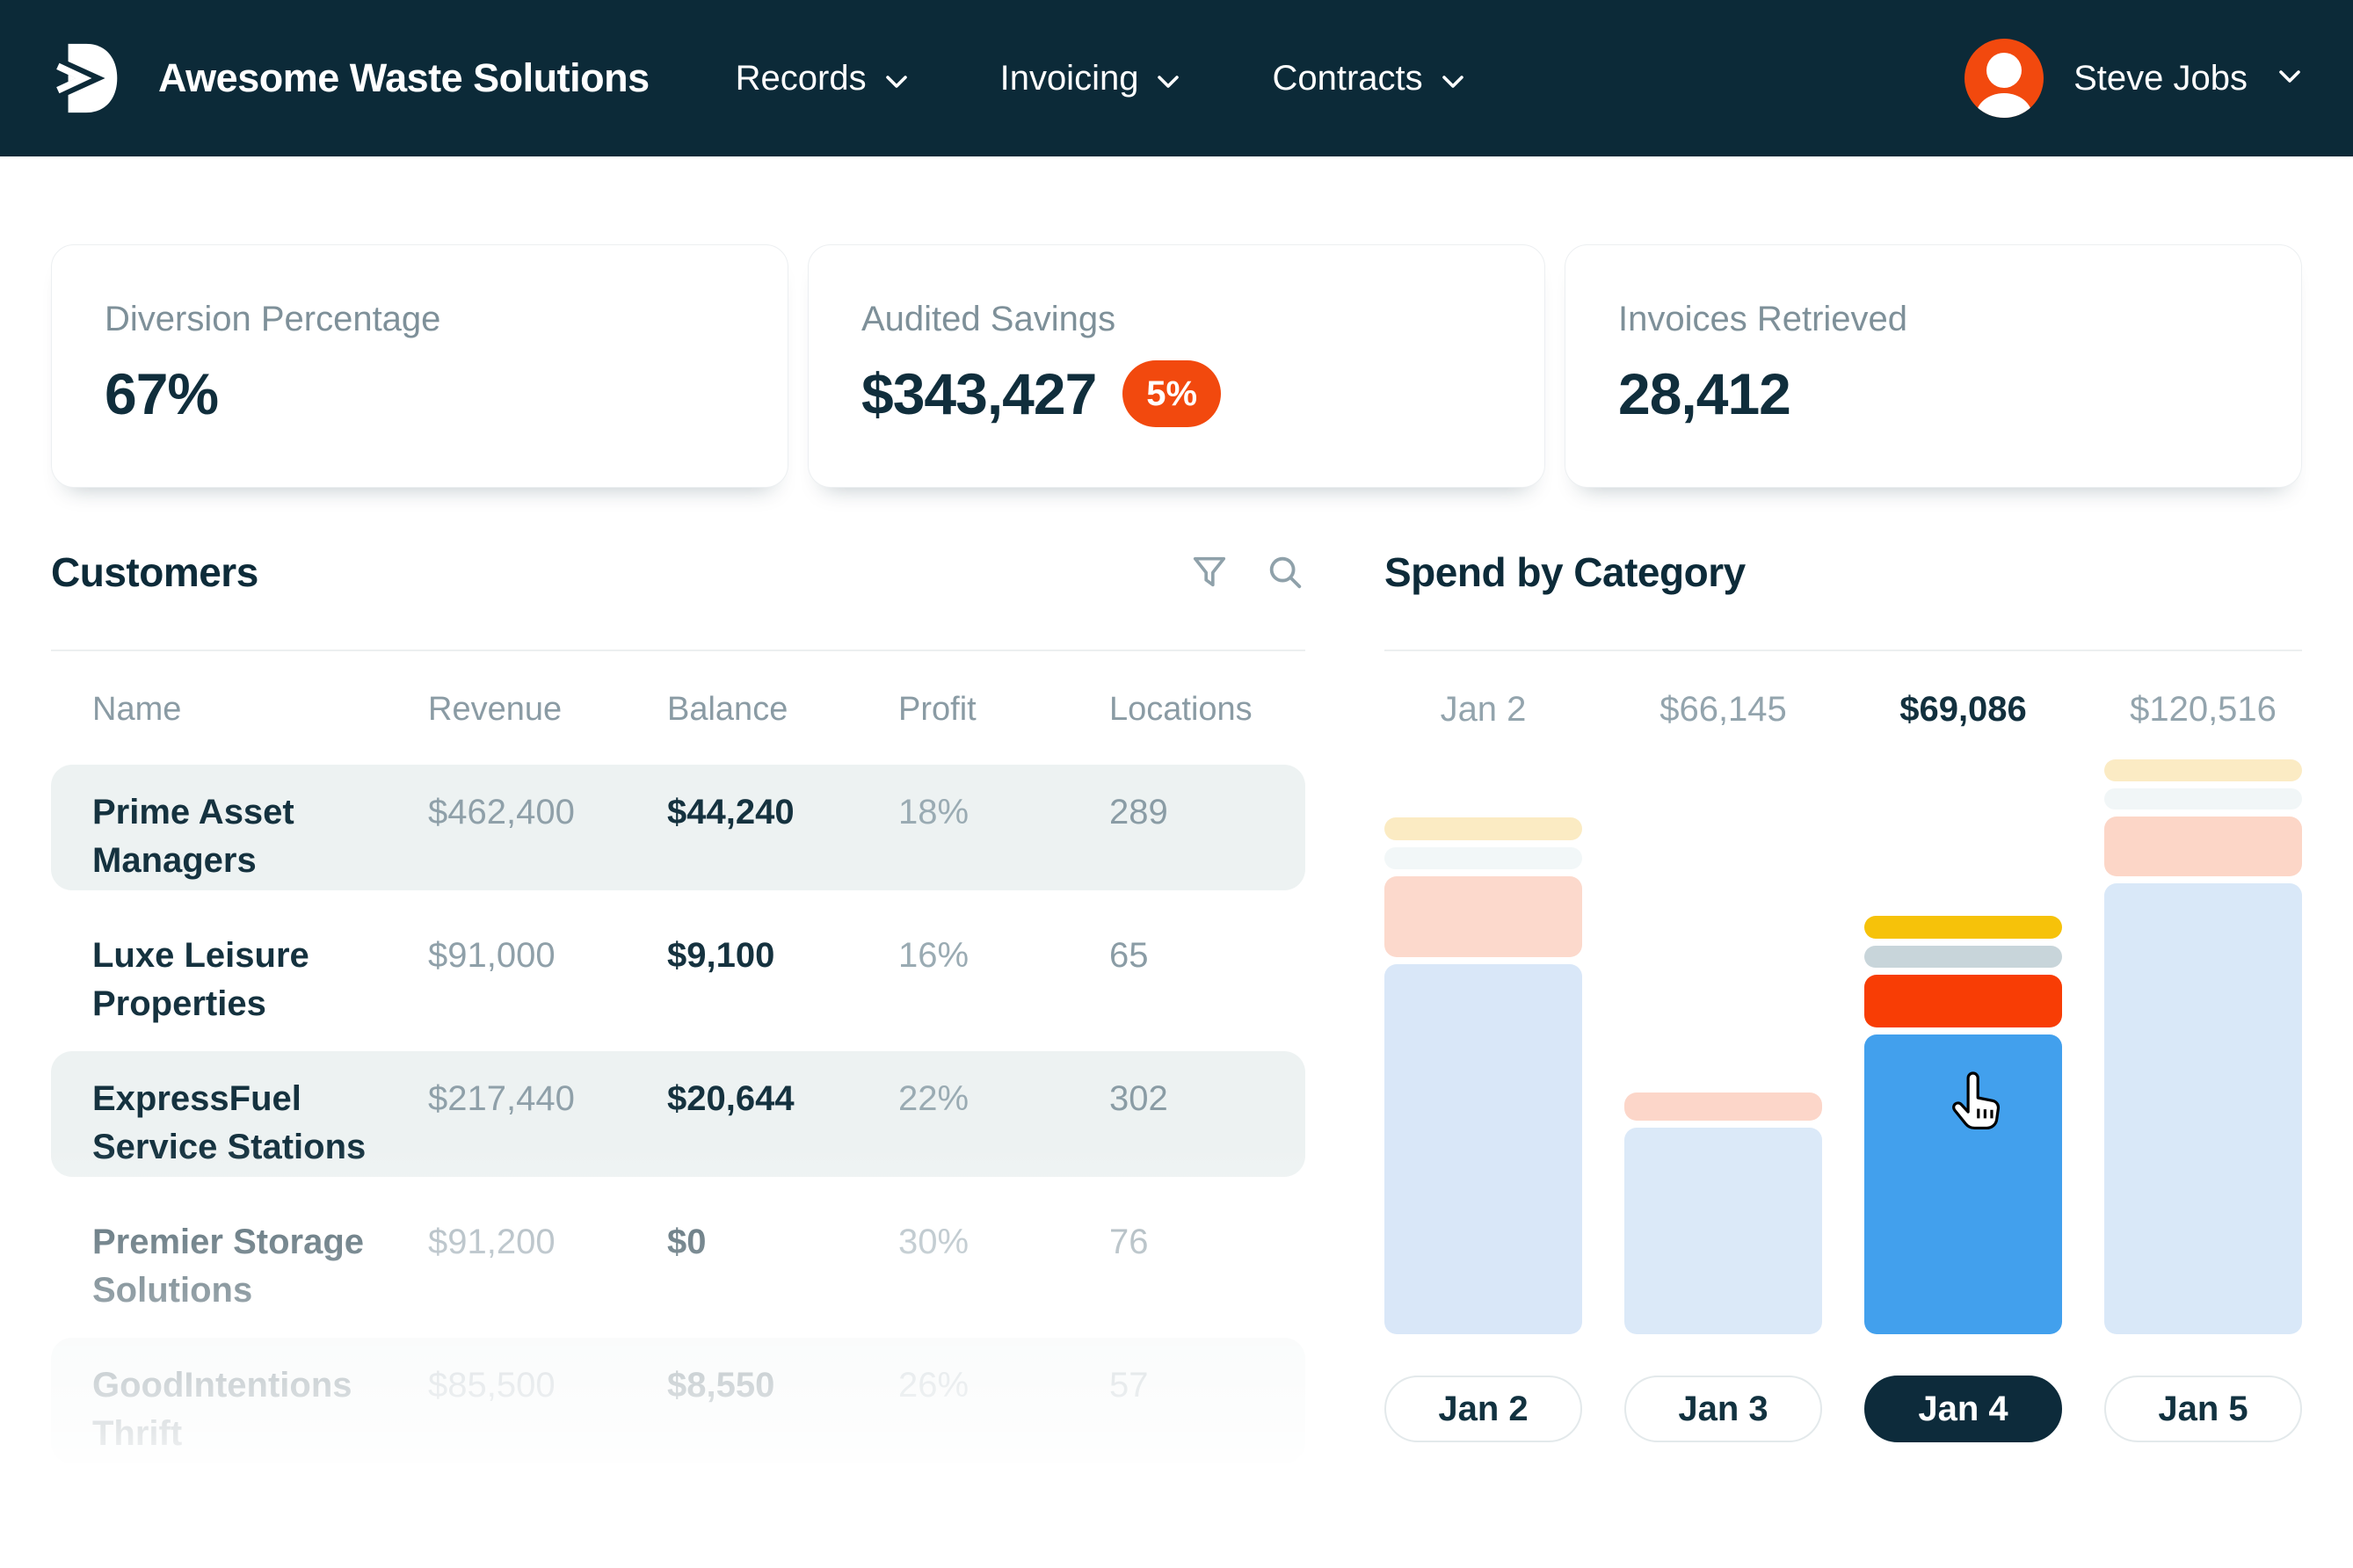  Describe the element at coordinates (1723, 709) in the screenshot. I see `chart-value-label-jan-3: $66,145` at that location.